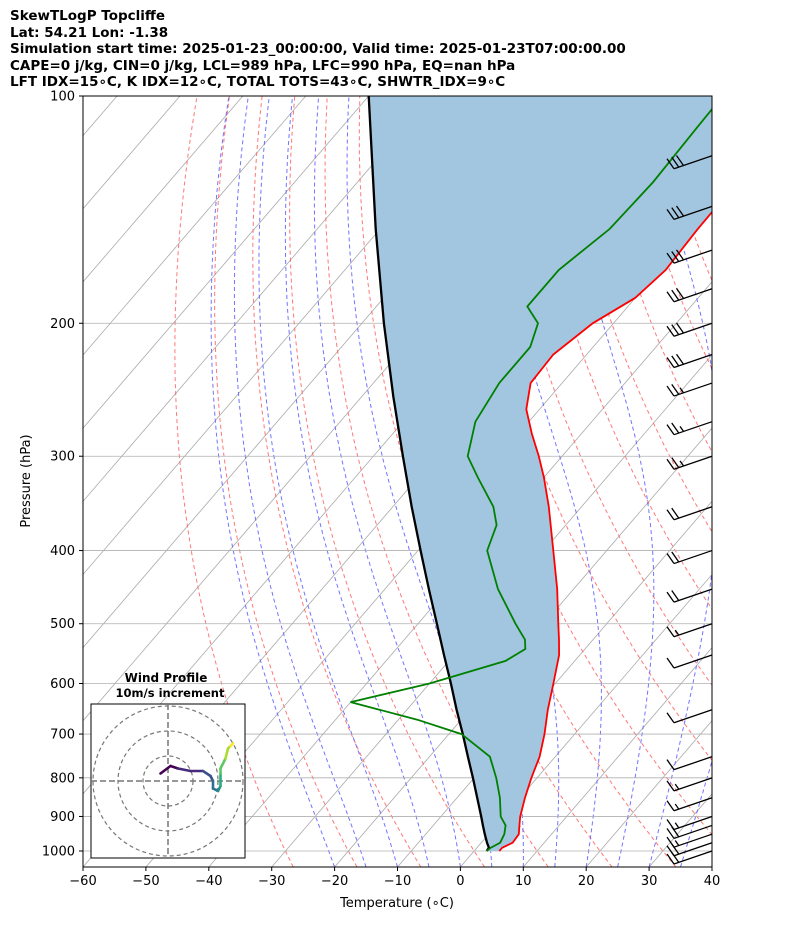  I want to click on x-axis-label: Temperature (∘C), so click(396, 903).